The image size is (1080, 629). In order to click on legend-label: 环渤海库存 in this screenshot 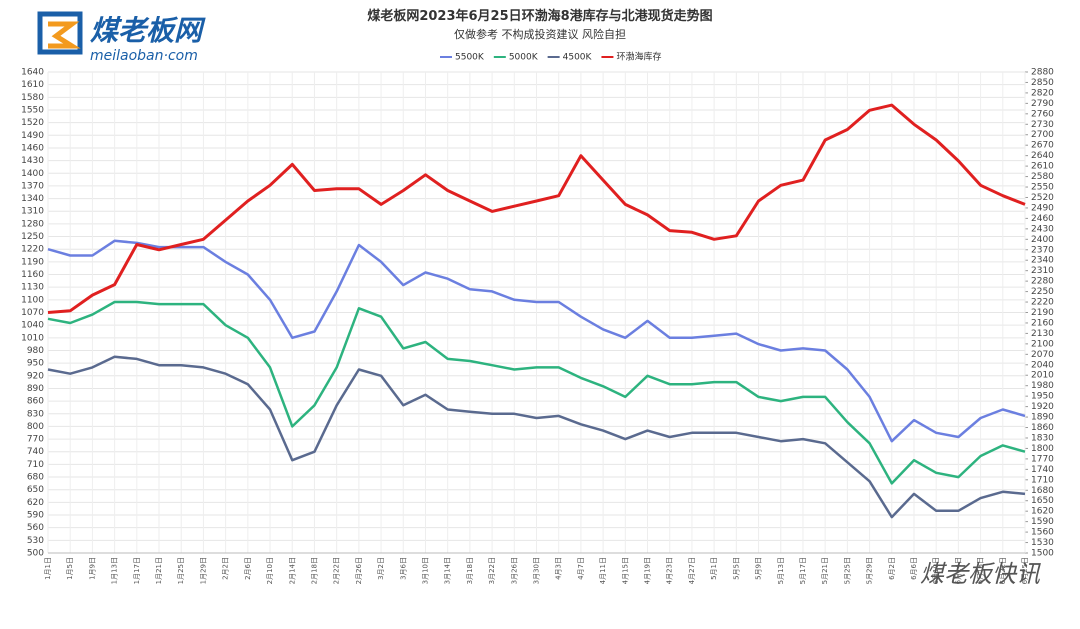, I will do `click(638, 57)`.